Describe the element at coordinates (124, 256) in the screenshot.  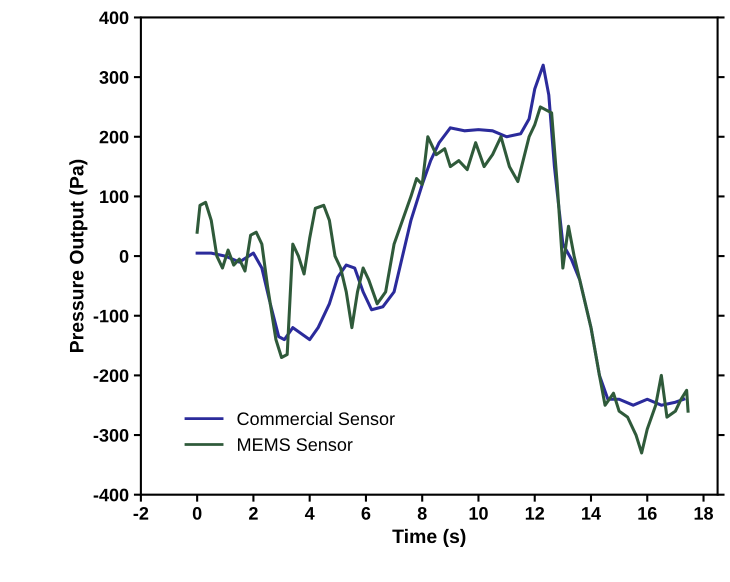
I see `y-tick-label: 0` at that location.